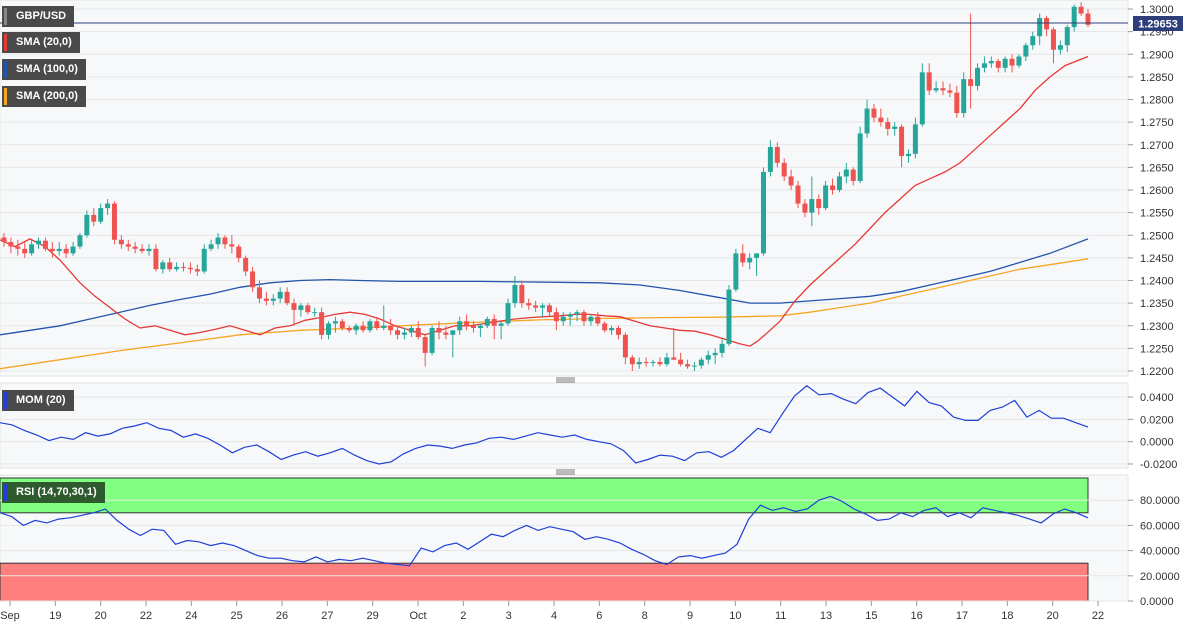 The width and height of the screenshot is (1203, 628). What do you see at coordinates (509, 616) in the screenshot?
I see `date-tick-label: 3` at bounding box center [509, 616].